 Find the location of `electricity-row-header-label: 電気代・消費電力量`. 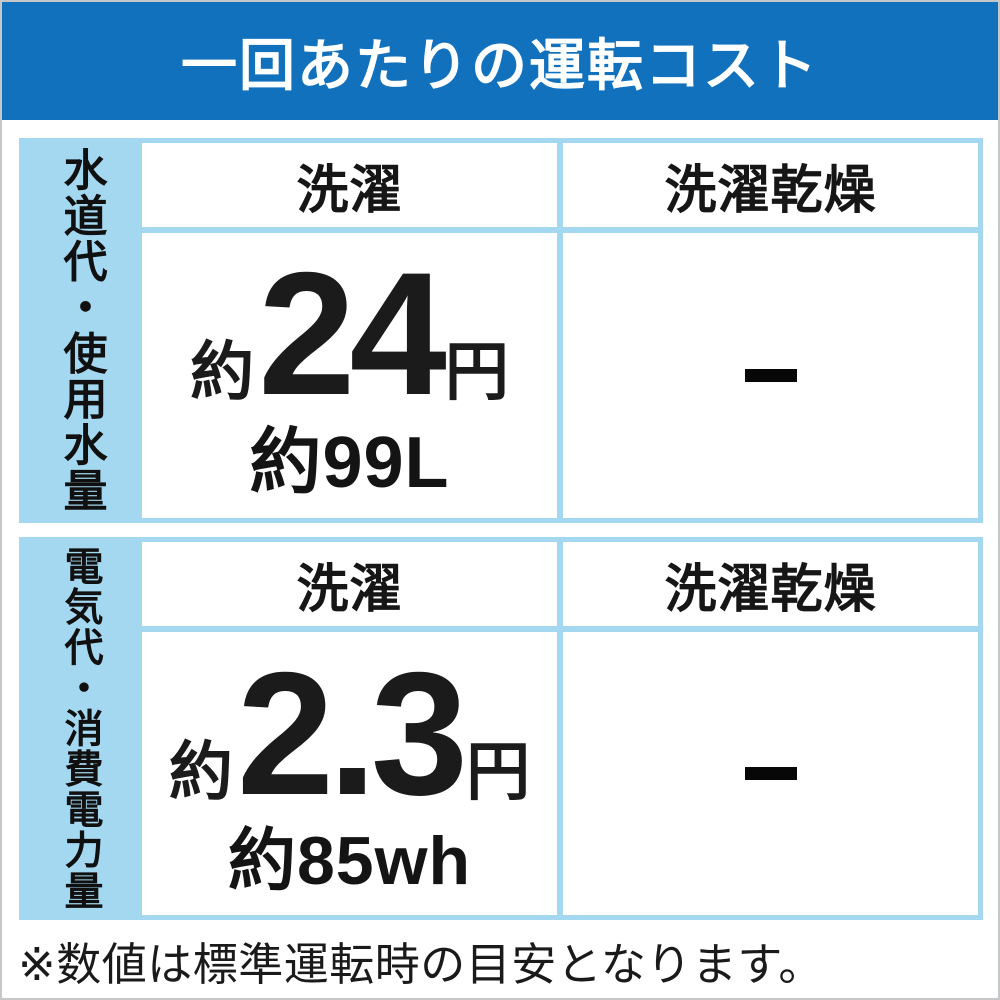

electricity-row-header-label: 電気代・消費電力量 is located at coordinates (80, 728).